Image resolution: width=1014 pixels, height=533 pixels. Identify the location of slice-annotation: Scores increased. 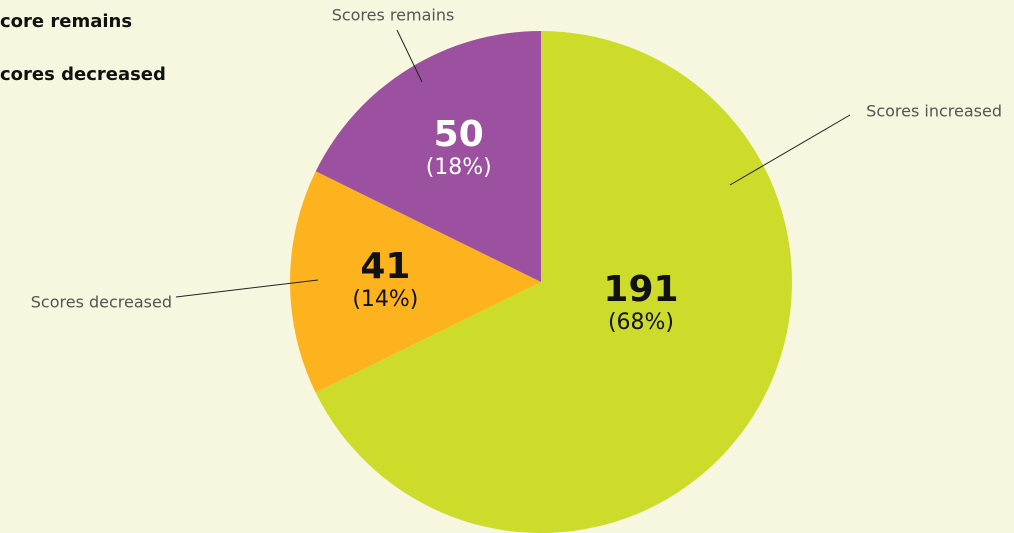
(934, 111).